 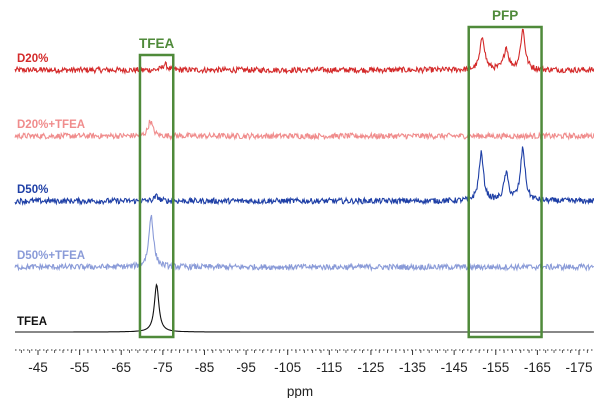 I want to click on x-tick-label: -105, so click(x=287, y=367).